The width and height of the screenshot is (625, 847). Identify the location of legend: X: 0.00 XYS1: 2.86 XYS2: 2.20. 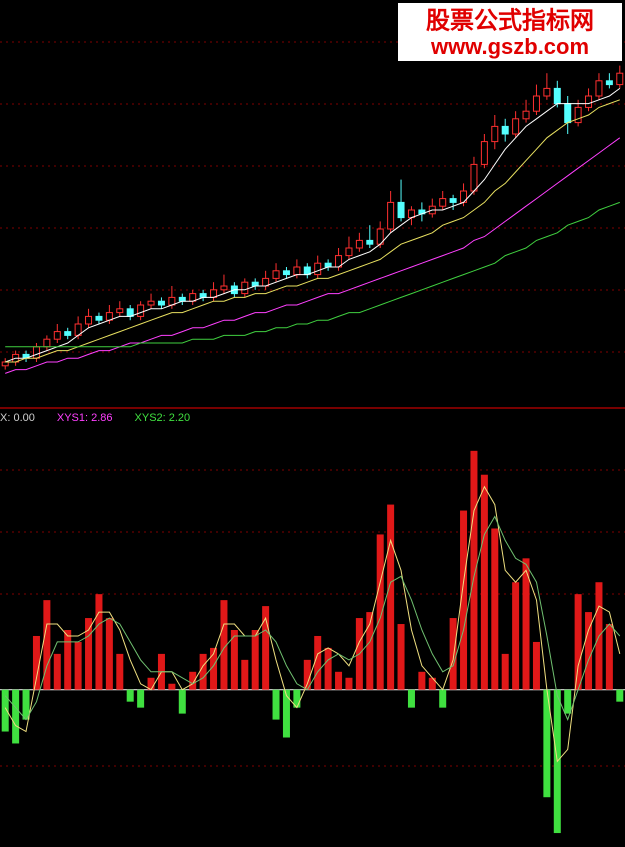
(95, 418).